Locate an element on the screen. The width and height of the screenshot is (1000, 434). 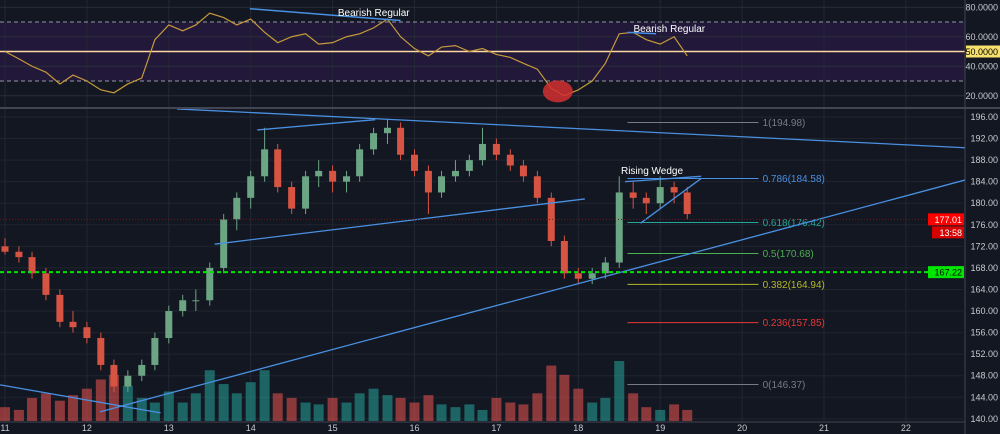
rsi-tick-label: 80.0000 is located at coordinates (981, 7).